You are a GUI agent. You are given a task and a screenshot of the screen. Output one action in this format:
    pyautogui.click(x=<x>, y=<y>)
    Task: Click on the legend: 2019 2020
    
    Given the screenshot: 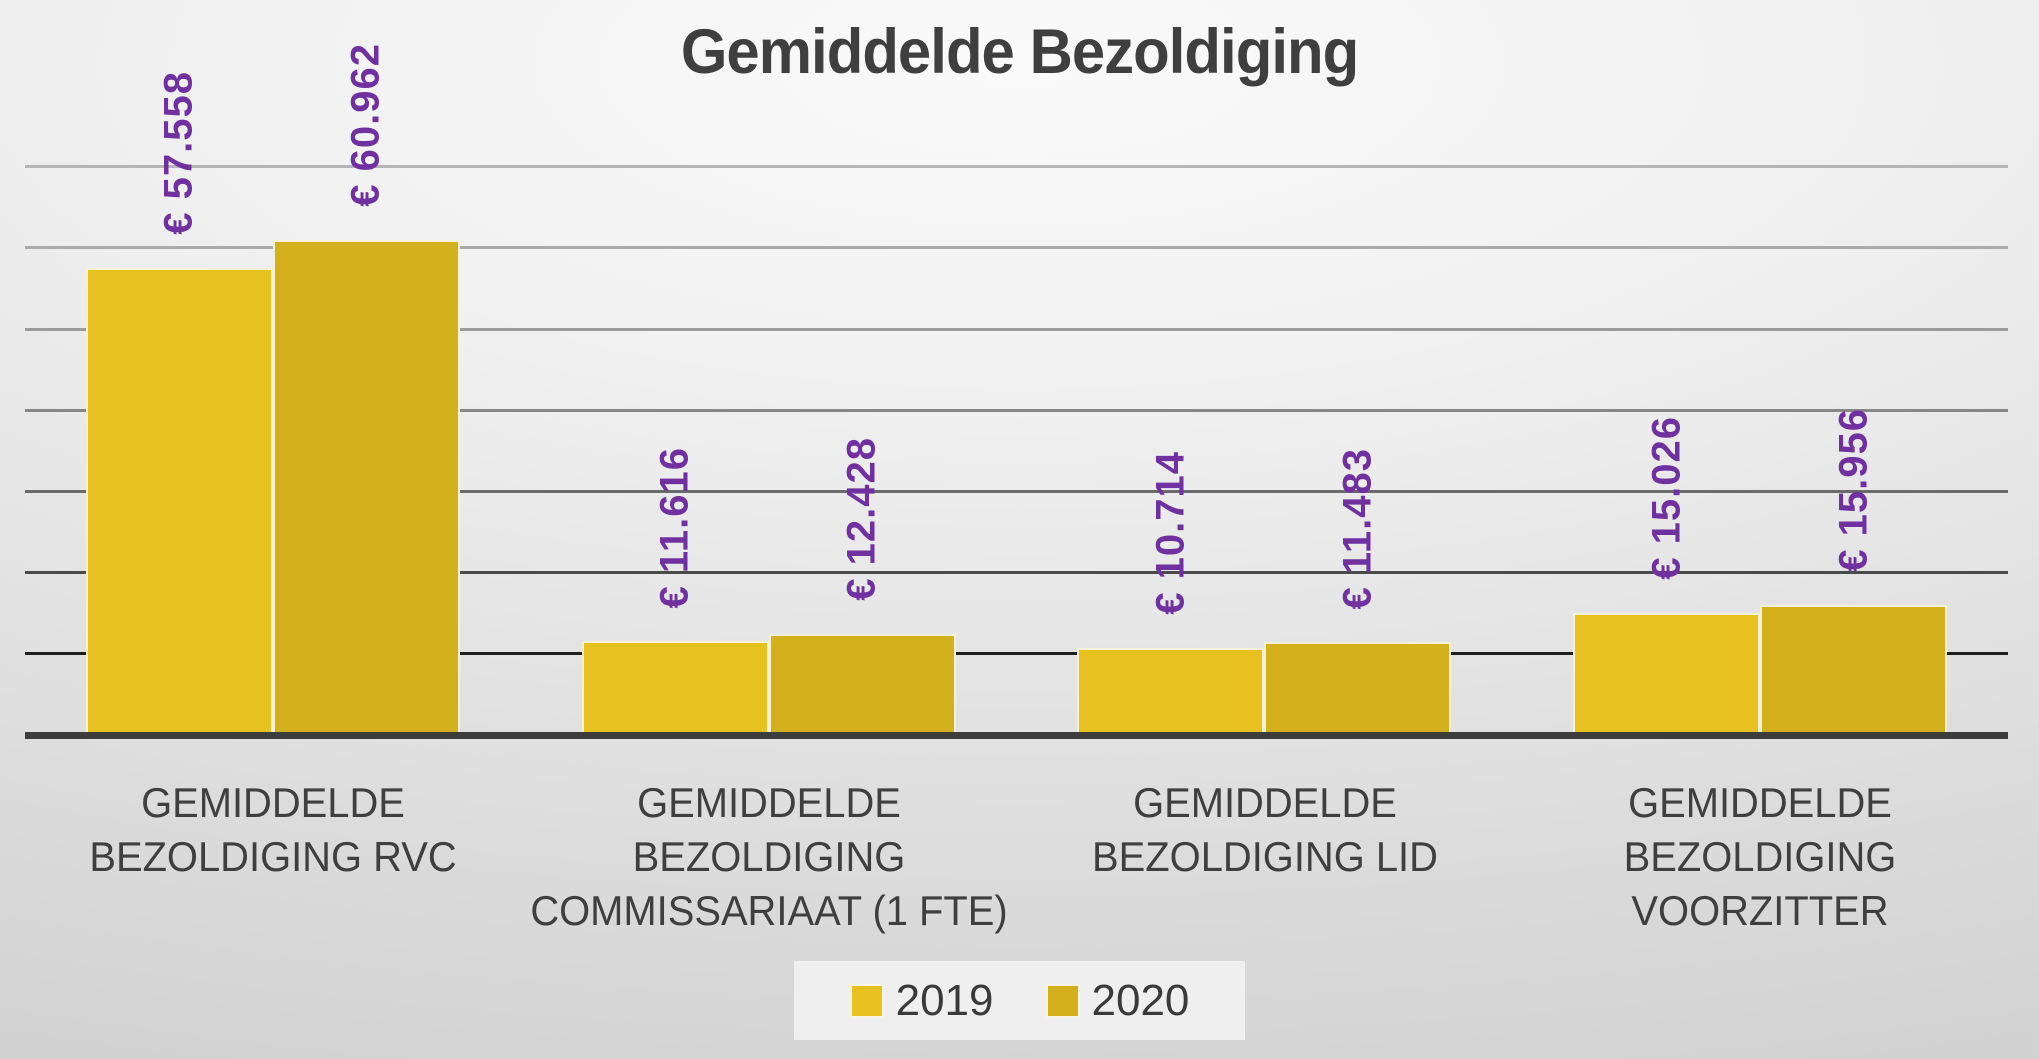 What is the action you would take?
    pyautogui.click(x=1019, y=1000)
    